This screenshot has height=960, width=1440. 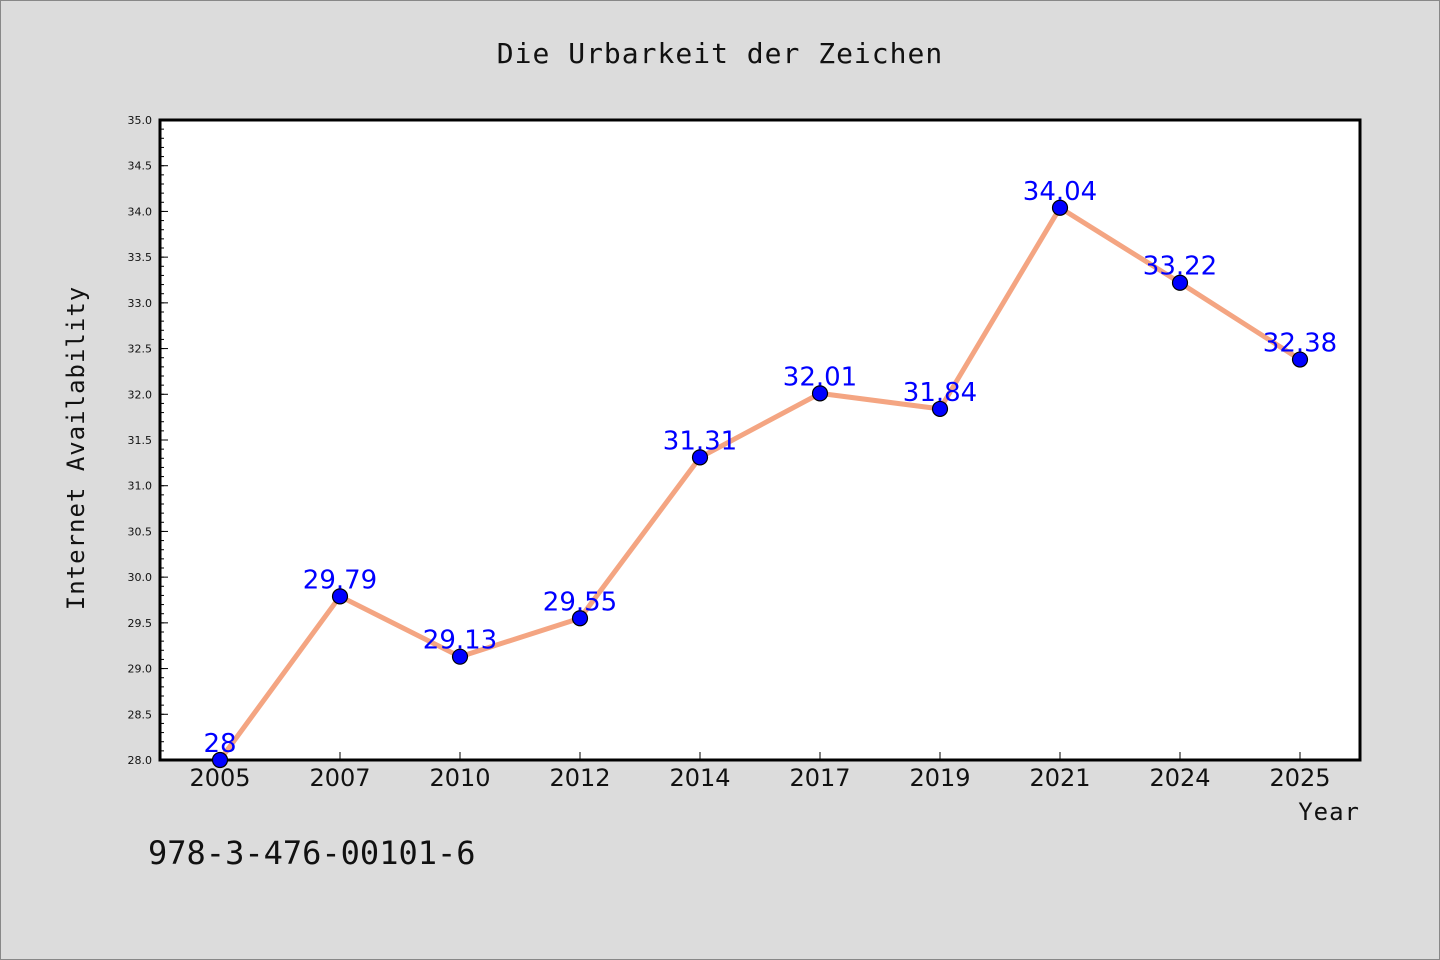 What do you see at coordinates (140, 349) in the screenshot?
I see `y-tick-label: 32.5` at bounding box center [140, 349].